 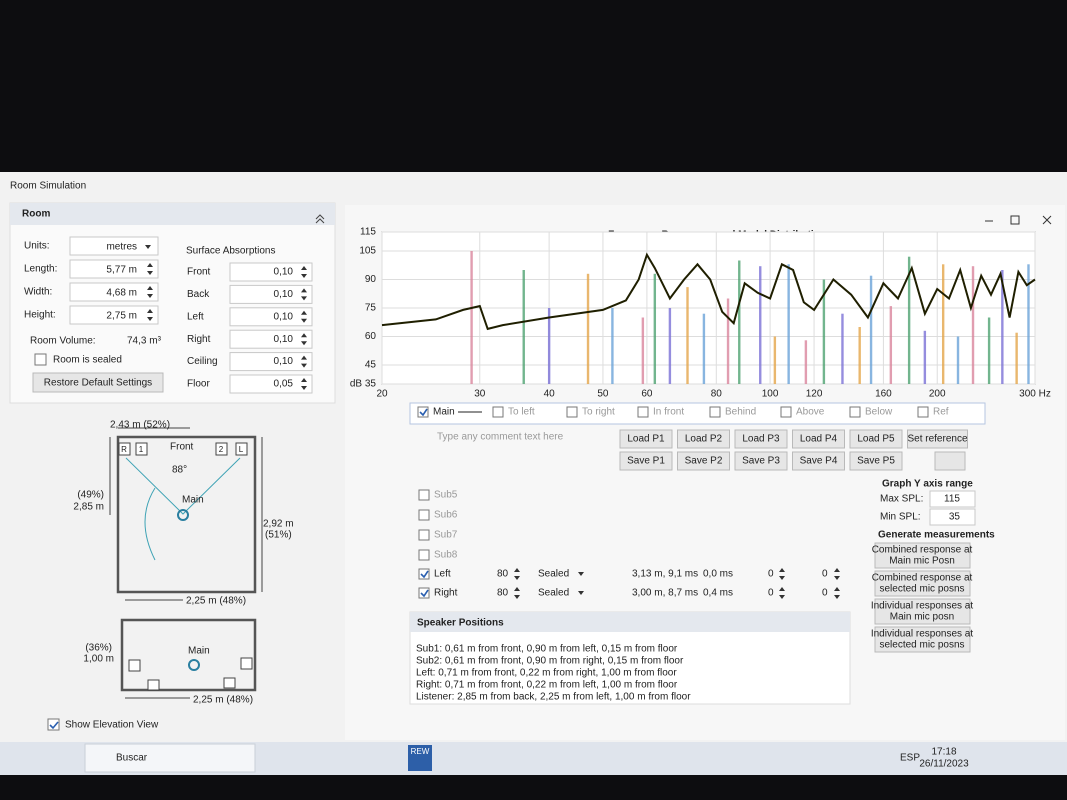 I want to click on max-input, so click(x=952, y=499).